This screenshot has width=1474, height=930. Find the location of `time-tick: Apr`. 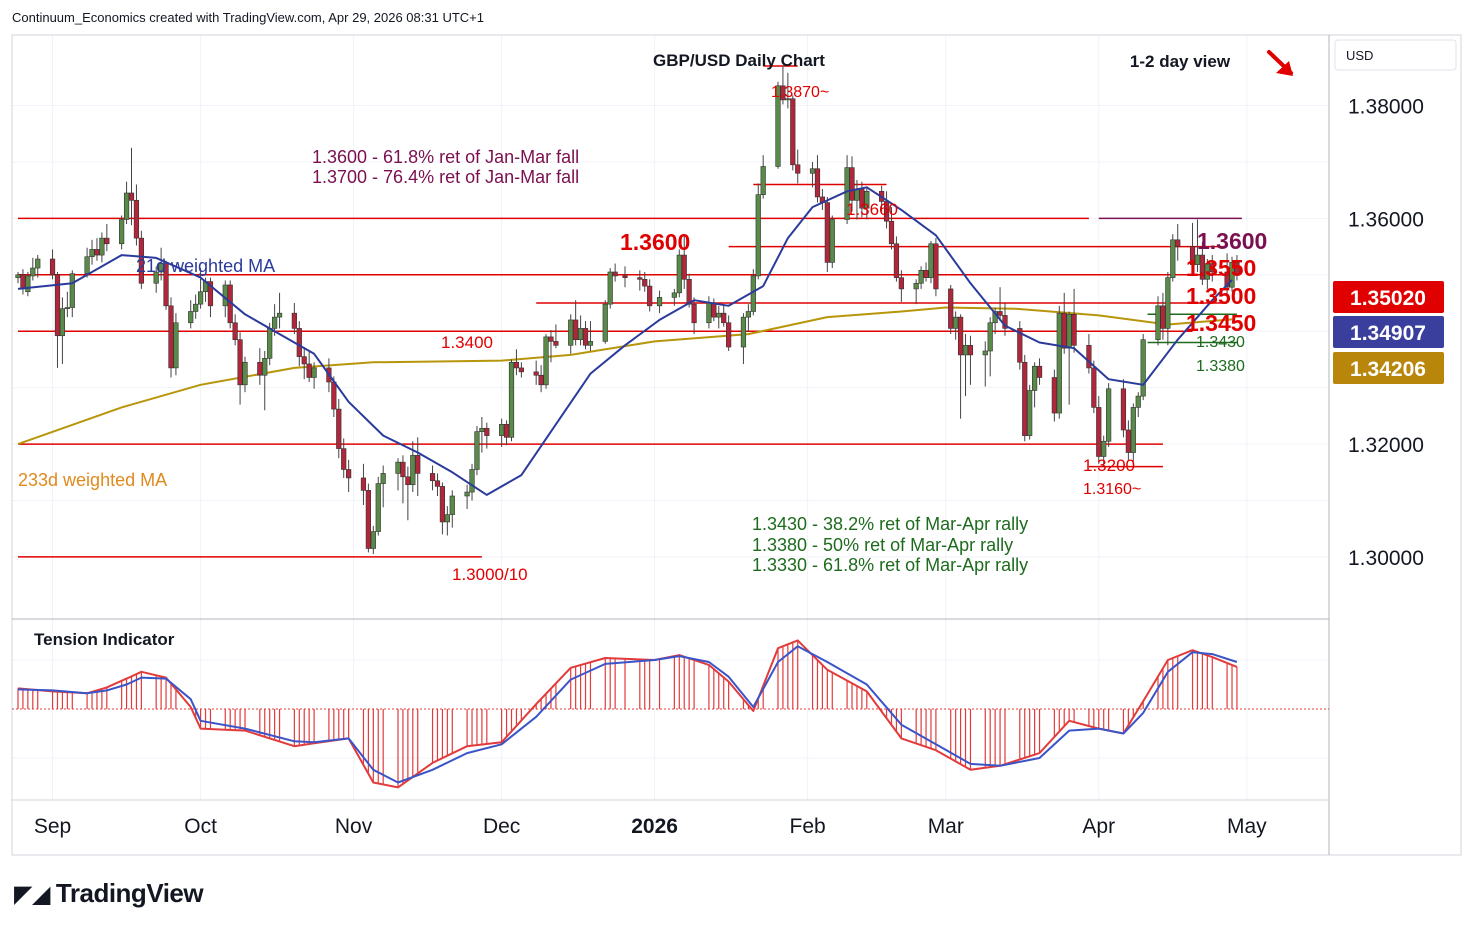

time-tick: Apr is located at coordinates (1098, 826).